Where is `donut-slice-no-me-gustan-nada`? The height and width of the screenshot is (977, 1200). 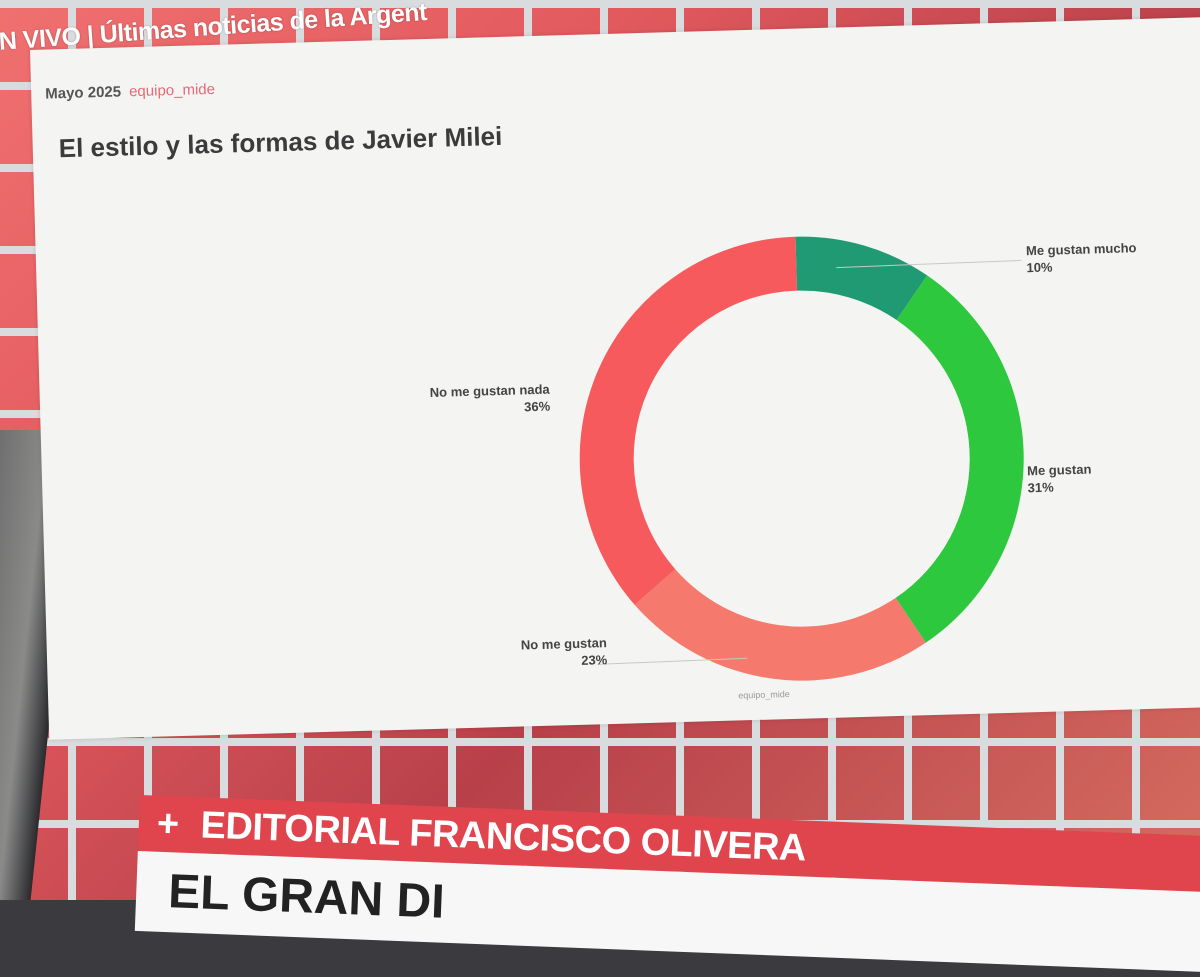
donut-slice-no-me-gustan-nada is located at coordinates (688, 420).